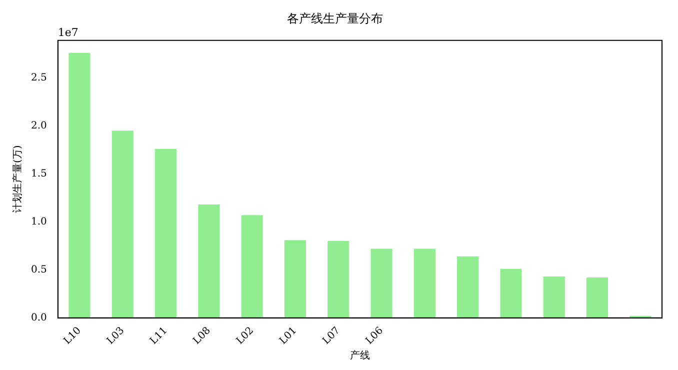  Describe the element at coordinates (68, 32) in the screenshot. I see `text: 1e7` at that location.